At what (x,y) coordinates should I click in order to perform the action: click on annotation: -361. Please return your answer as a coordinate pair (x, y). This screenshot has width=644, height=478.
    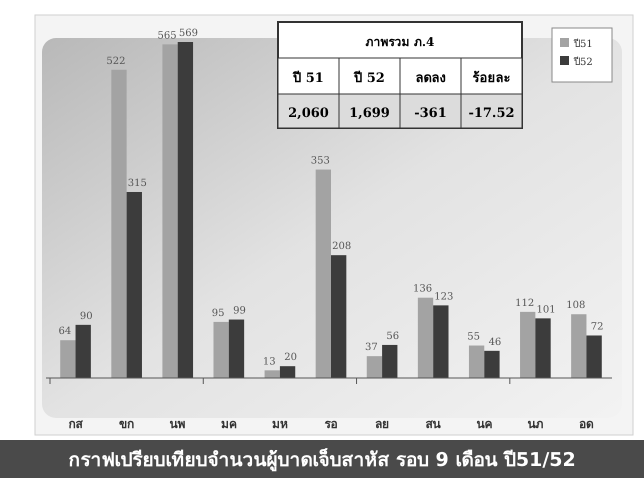
    Looking at the image, I should click on (430, 113).